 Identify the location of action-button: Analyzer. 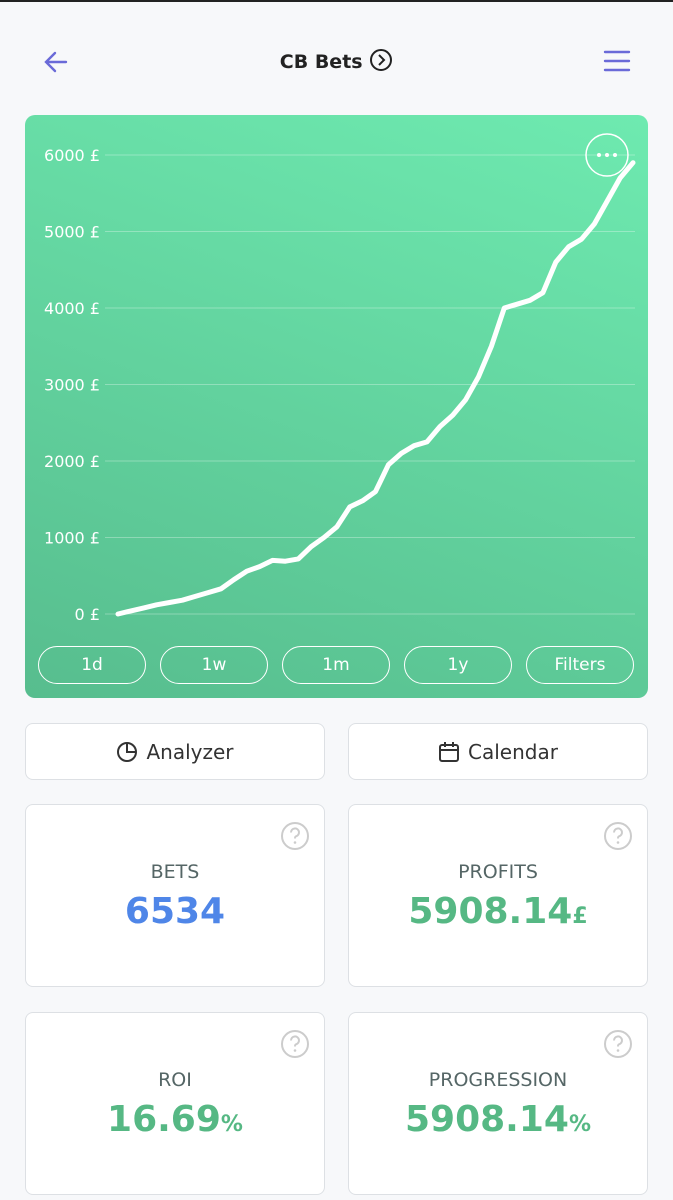
(175, 751).